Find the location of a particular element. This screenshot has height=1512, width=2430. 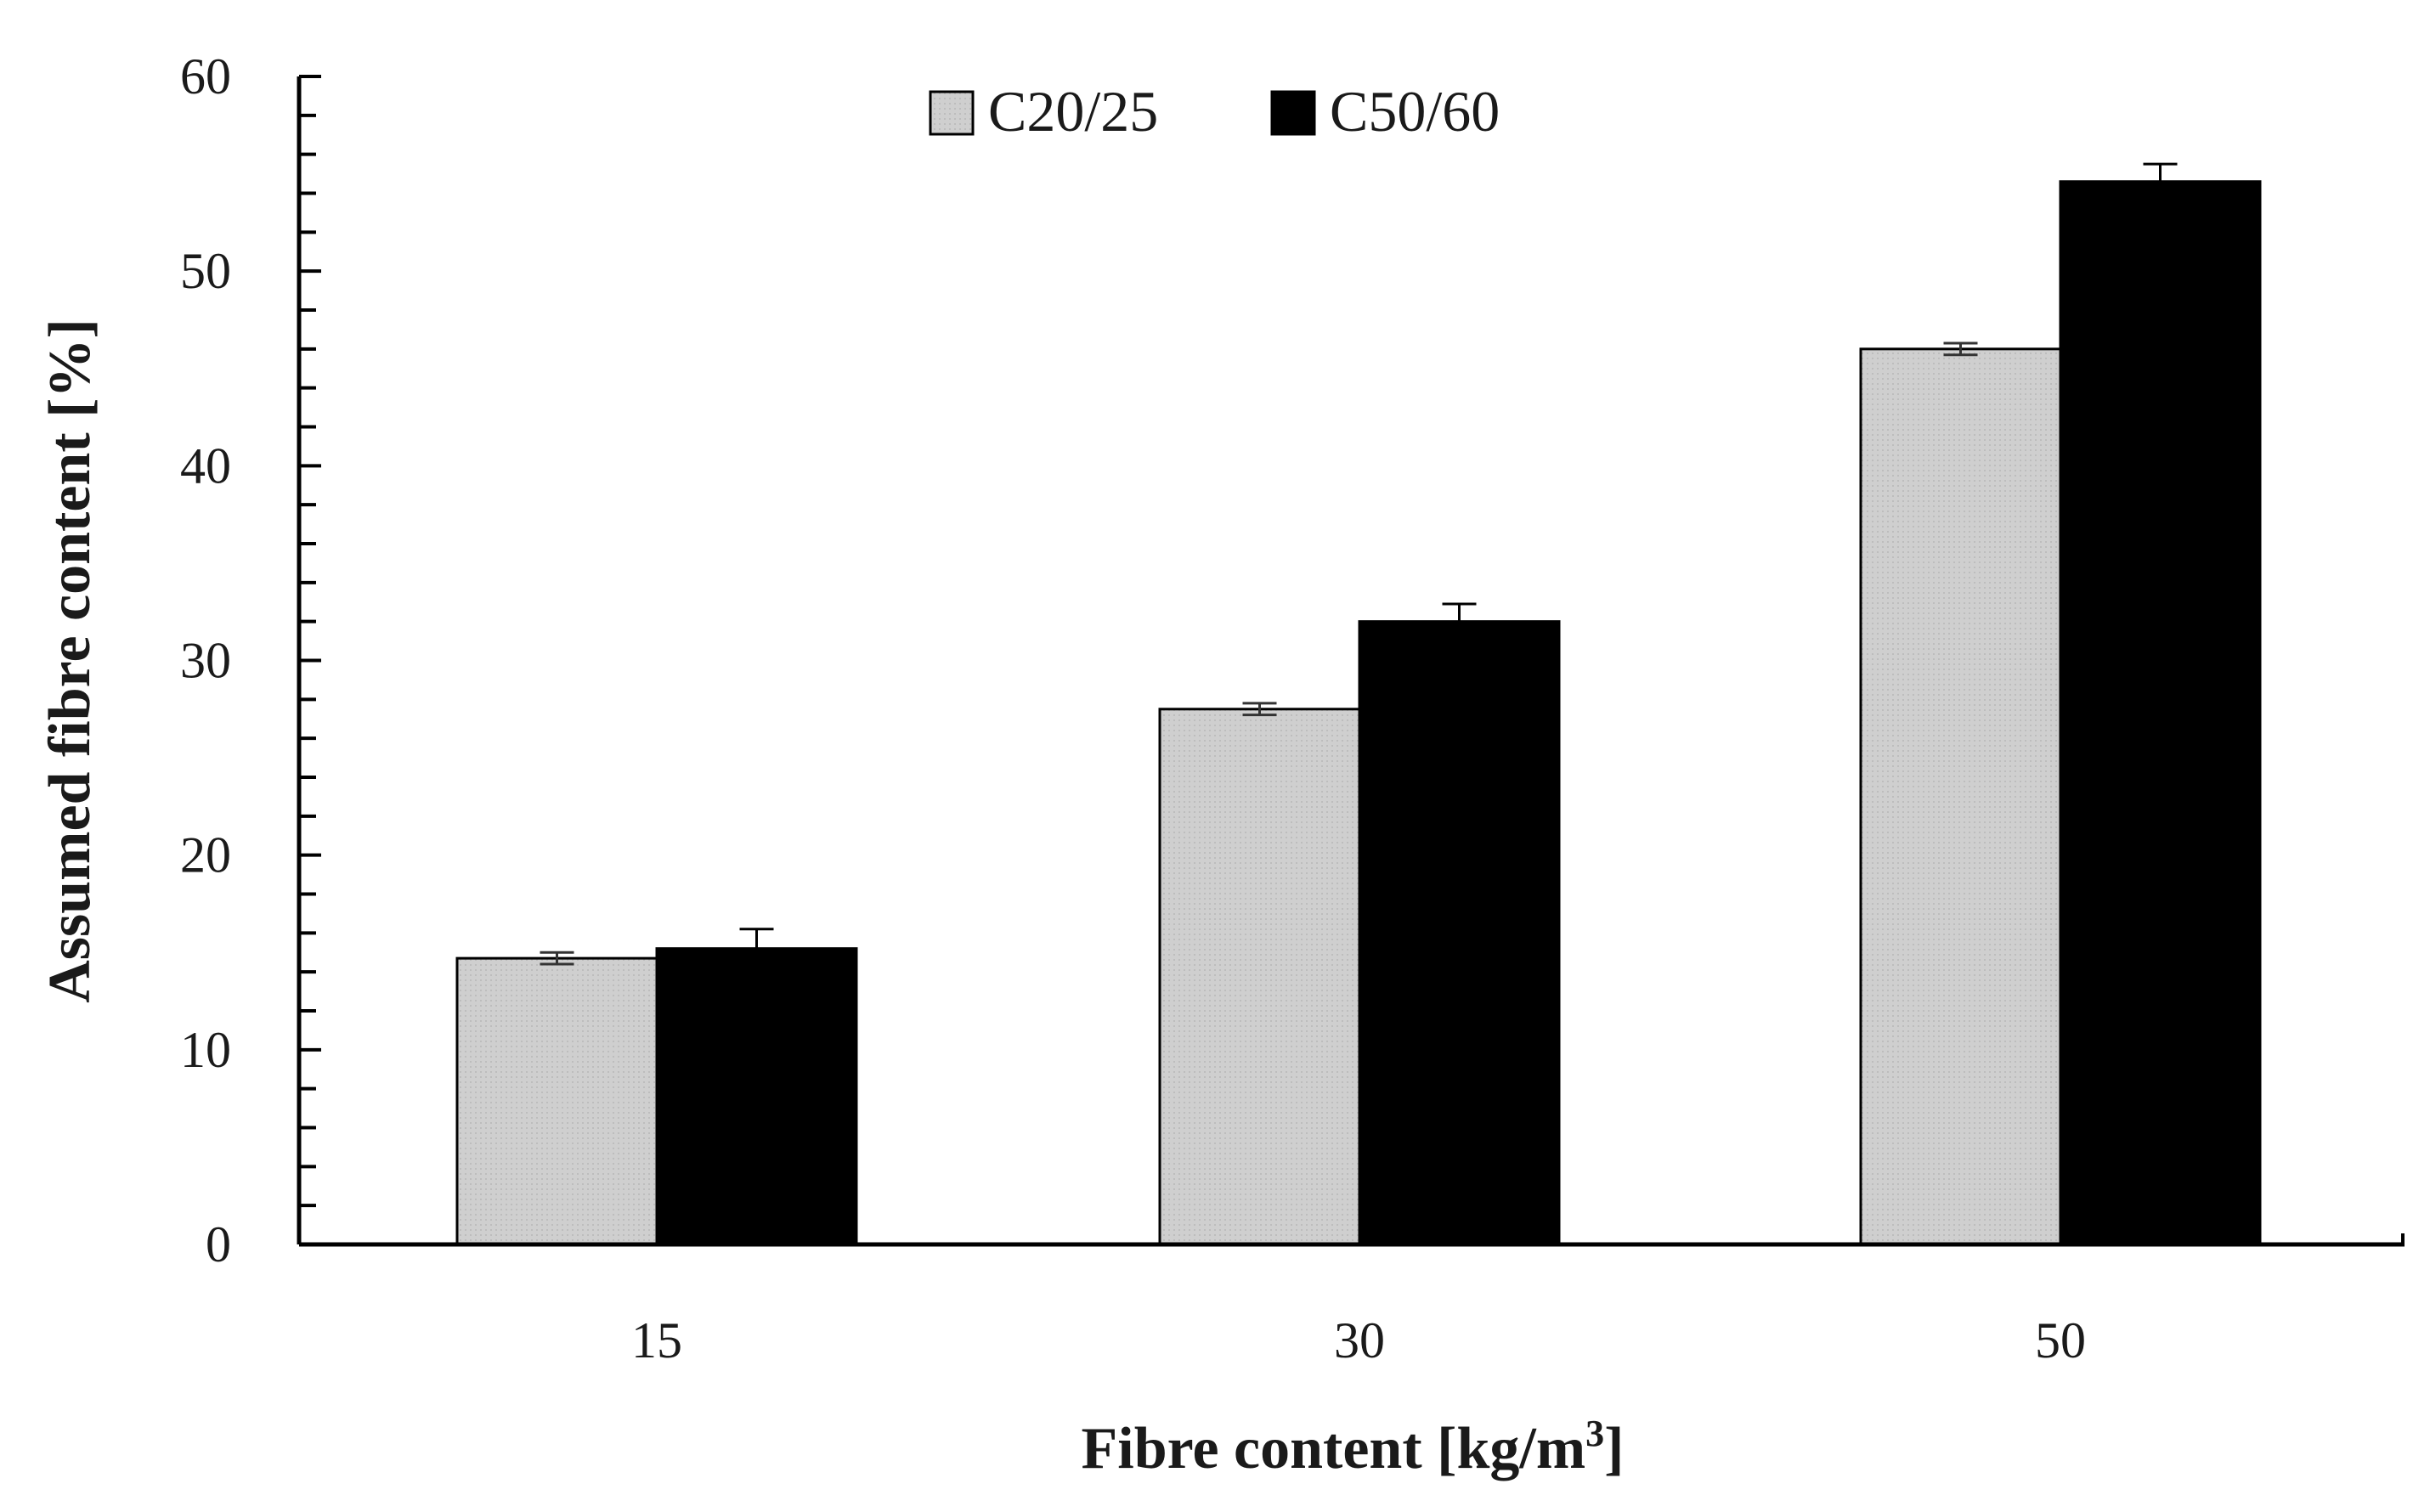

y-tick-label: 10 is located at coordinates (206, 1050).